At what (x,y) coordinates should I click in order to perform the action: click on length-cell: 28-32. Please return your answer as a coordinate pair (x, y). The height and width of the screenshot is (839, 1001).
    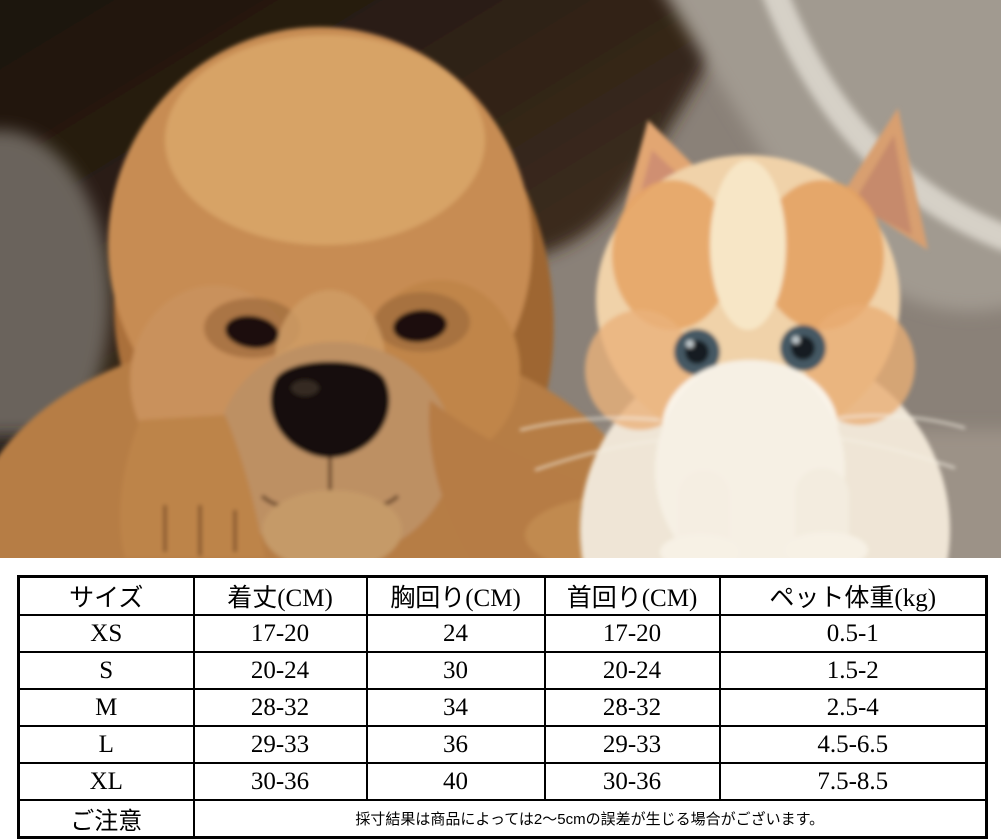
    Looking at the image, I should click on (280, 707).